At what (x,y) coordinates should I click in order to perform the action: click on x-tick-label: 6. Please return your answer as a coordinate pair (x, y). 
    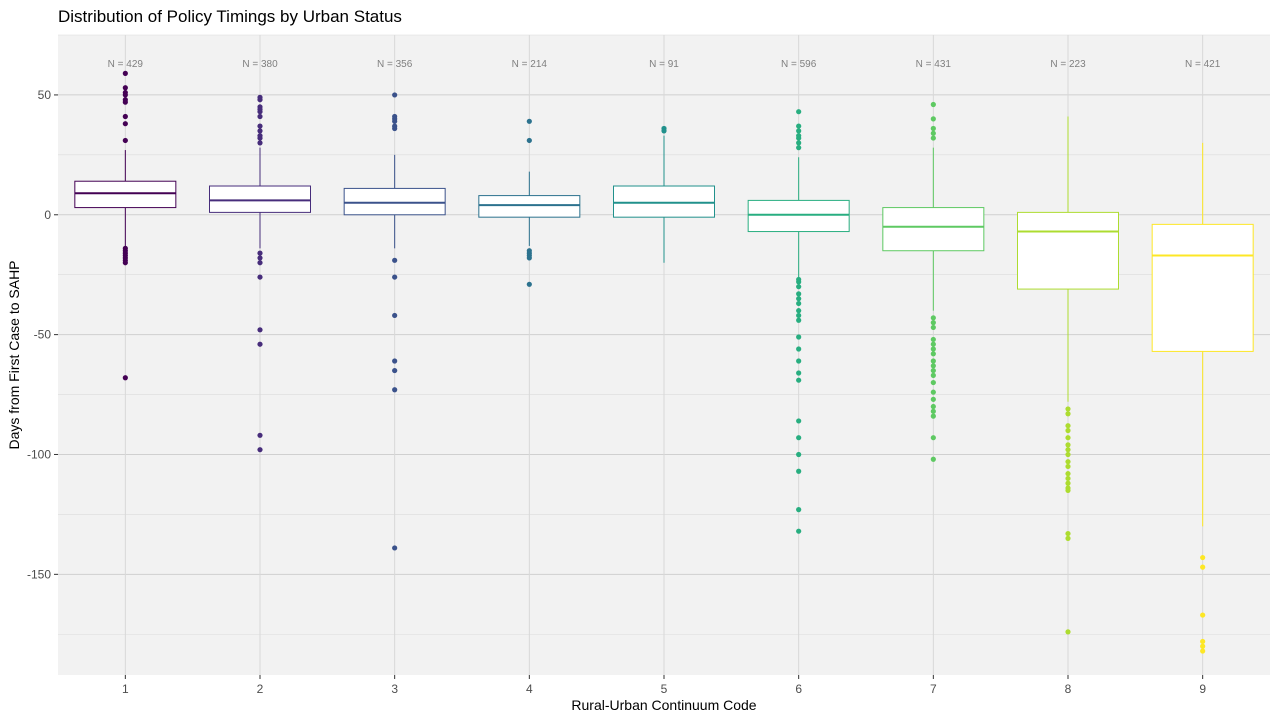
    Looking at the image, I should click on (798, 689).